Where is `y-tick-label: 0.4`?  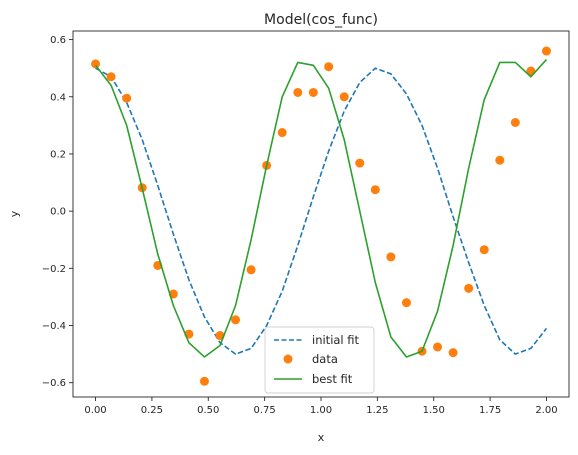
y-tick-label: 0.4 is located at coordinates (58, 97).